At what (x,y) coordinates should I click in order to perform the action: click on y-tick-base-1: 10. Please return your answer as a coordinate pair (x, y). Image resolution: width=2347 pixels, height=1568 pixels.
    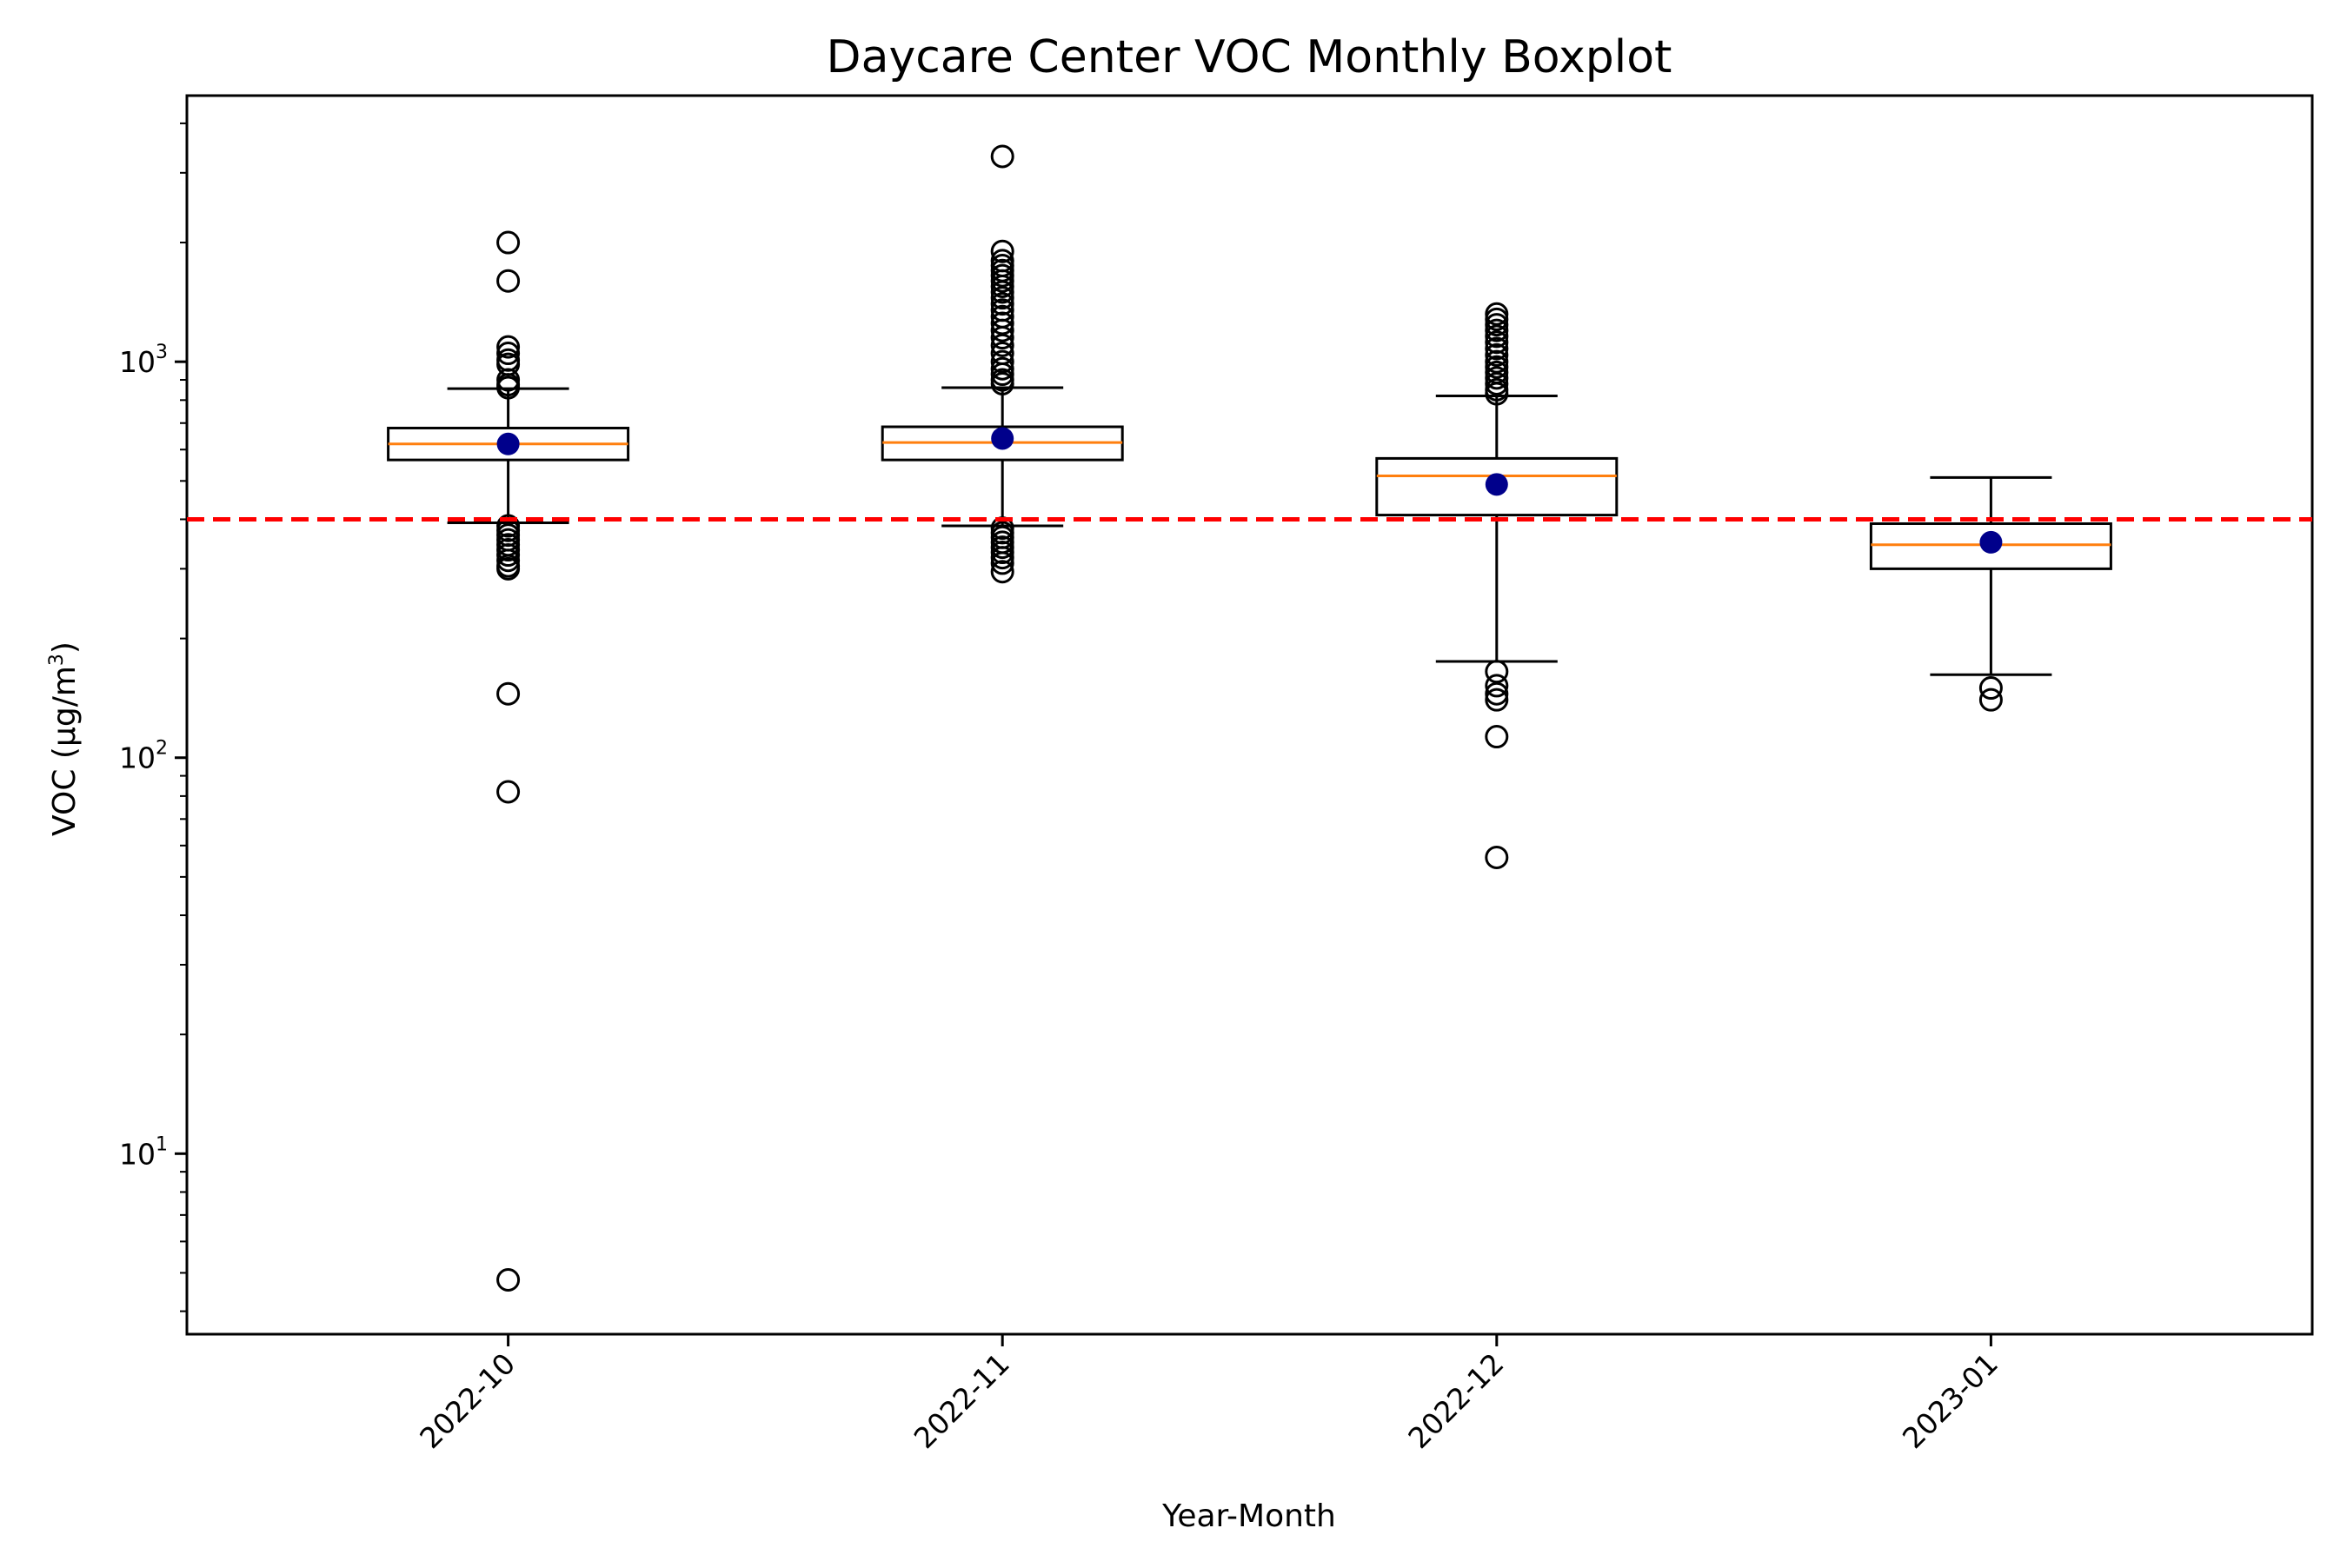
    Looking at the image, I should click on (137, 758).